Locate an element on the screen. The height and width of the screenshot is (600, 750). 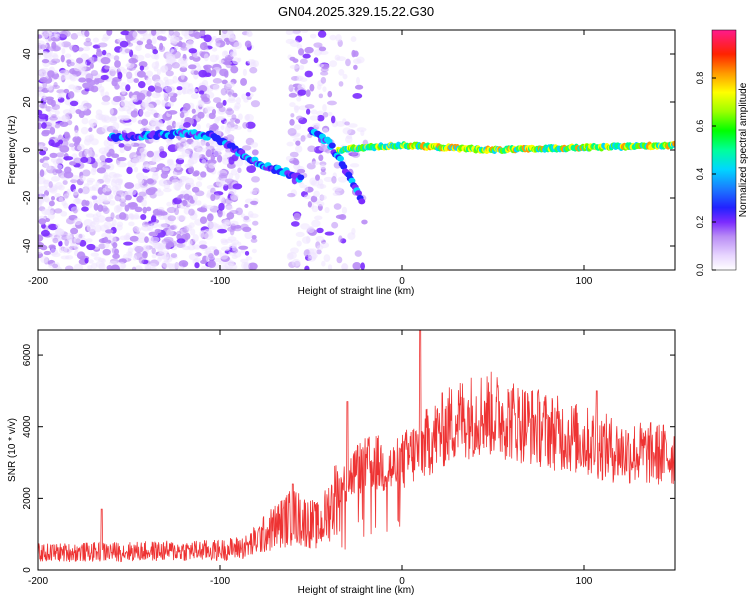
spectrogram-ylabel: Frequency (Hz) is located at coordinates (12, 150).